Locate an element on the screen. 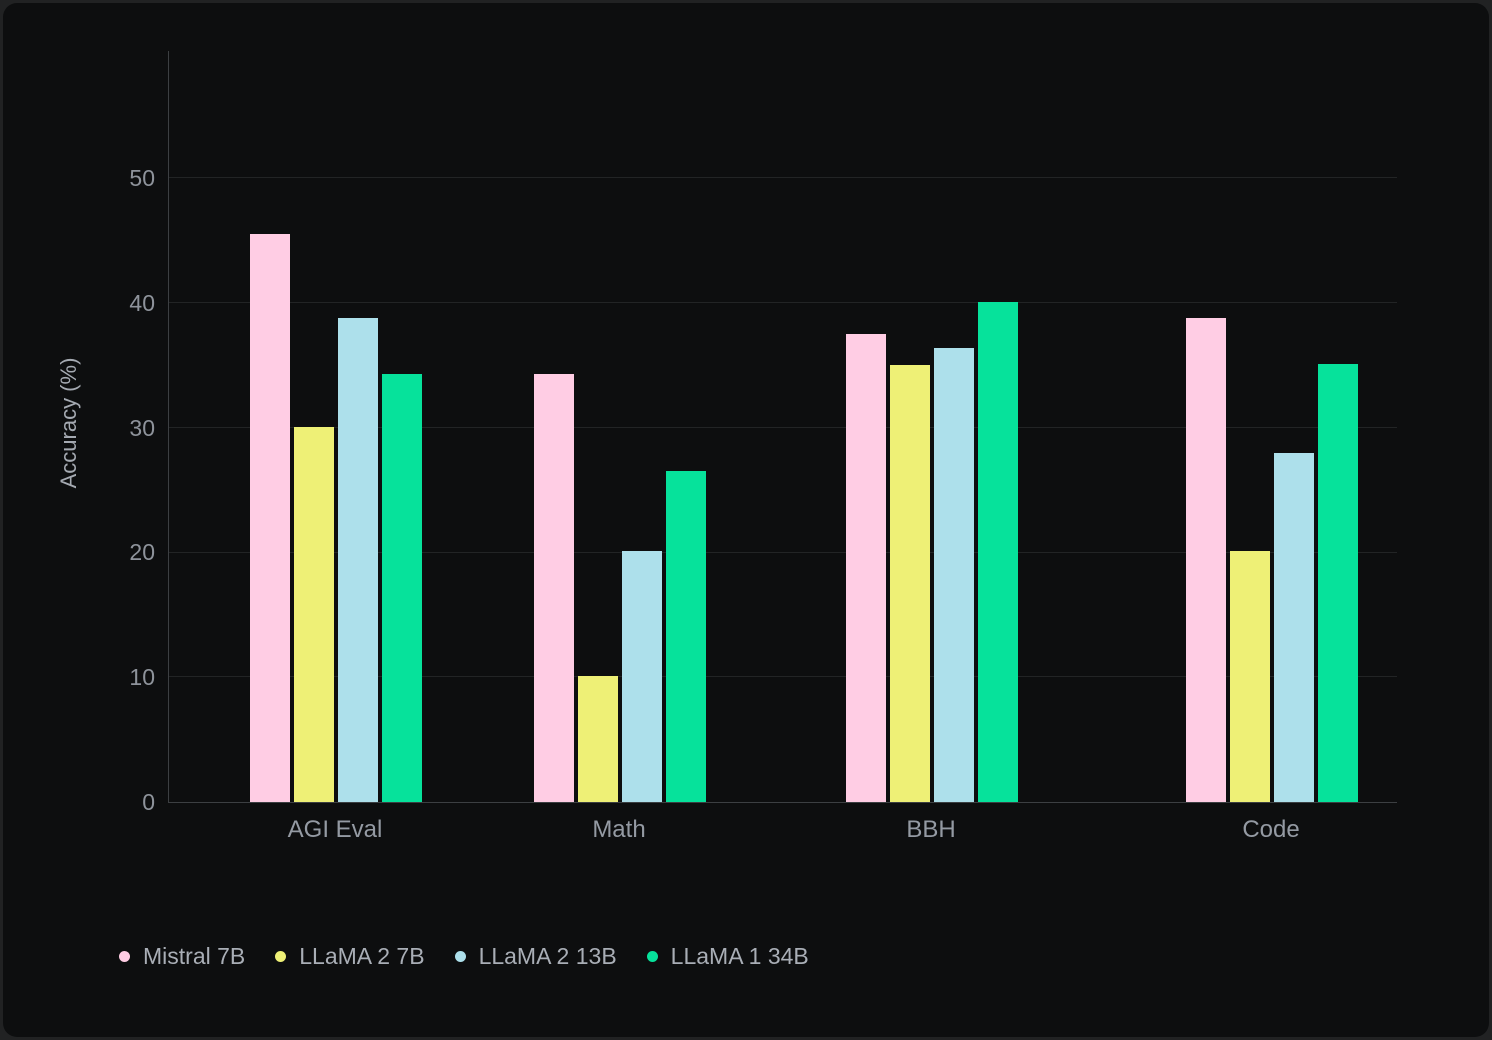 The image size is (1492, 1040). legend-item-llama-2-13b: LLaMA 2 13B is located at coordinates (535, 956).